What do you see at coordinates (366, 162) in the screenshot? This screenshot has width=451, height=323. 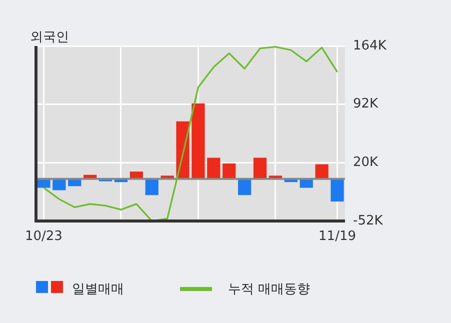 I see `y-tick-label: 20K` at bounding box center [366, 162].